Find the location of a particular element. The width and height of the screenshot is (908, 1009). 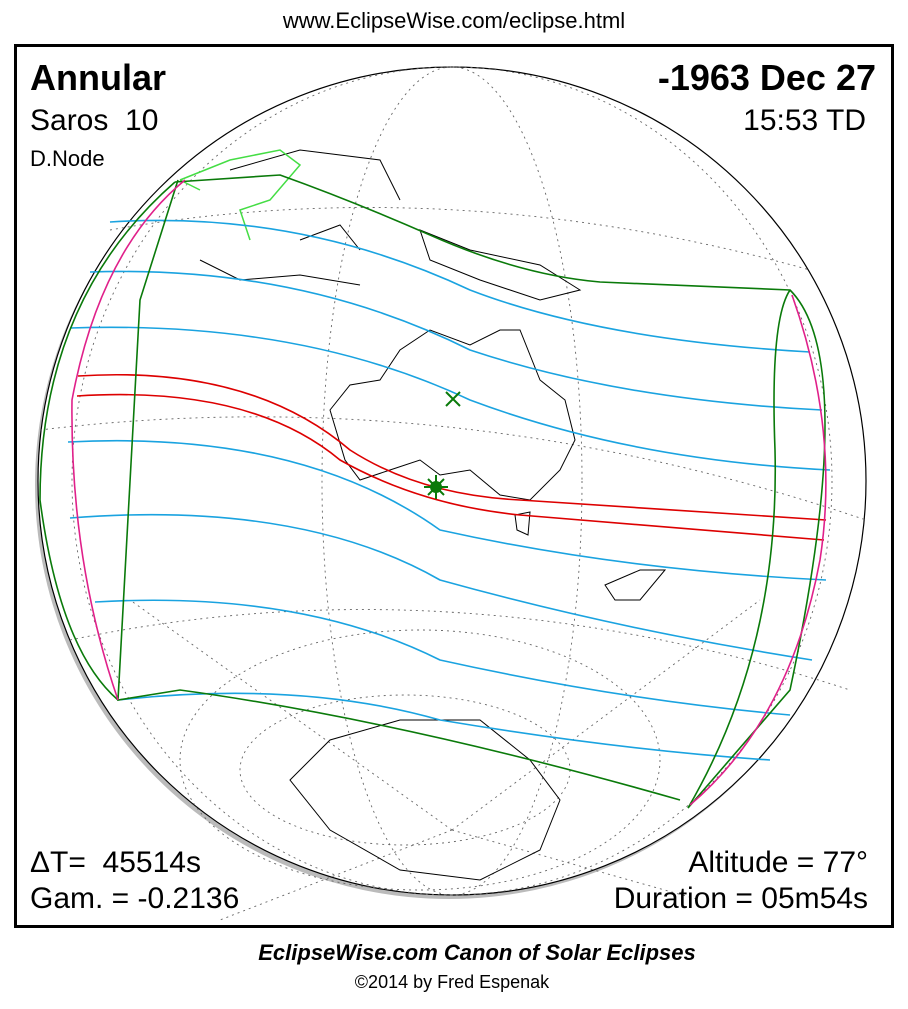

url: www.EclipseWise.com/eclipse.html is located at coordinates (453, 20).